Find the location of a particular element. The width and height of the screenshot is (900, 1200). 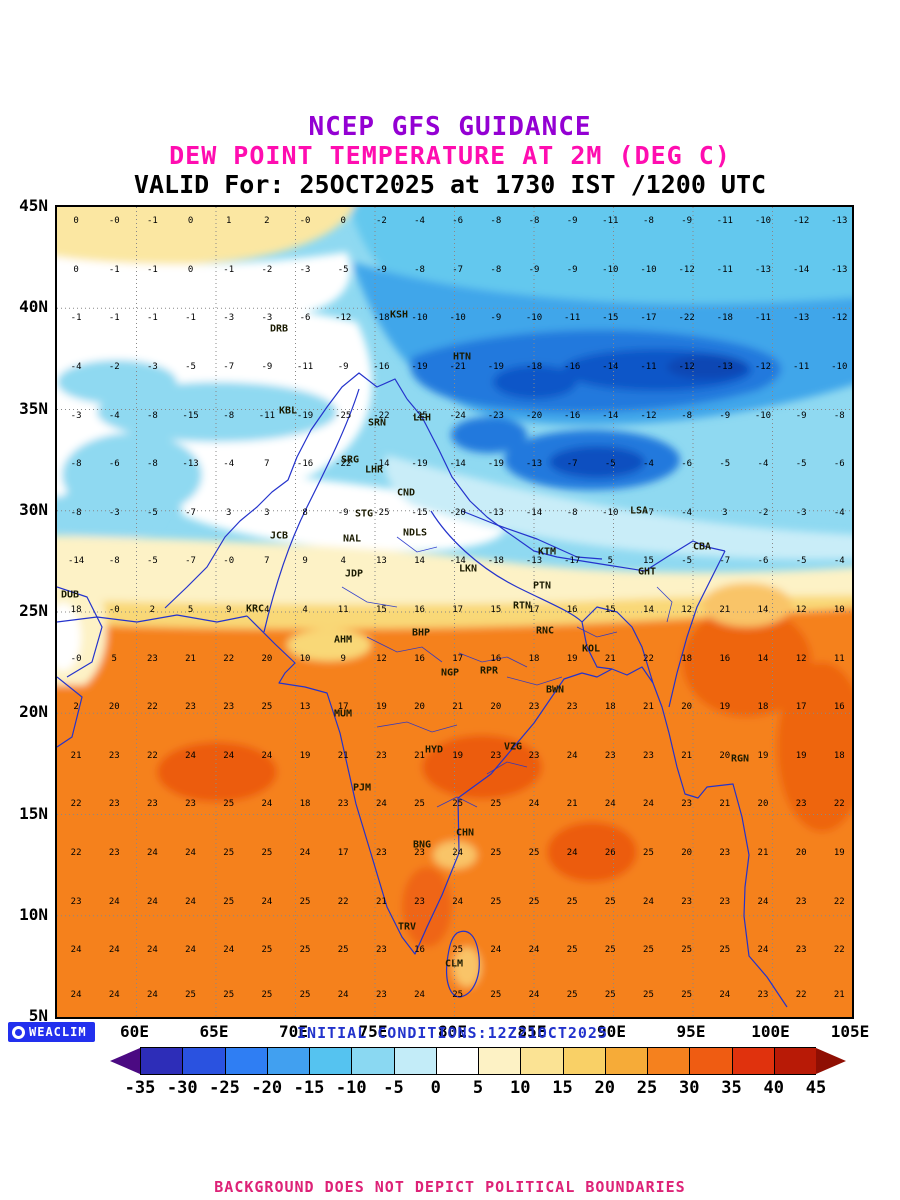

lat-axis-label: 45N is located at coordinates (33, 205).